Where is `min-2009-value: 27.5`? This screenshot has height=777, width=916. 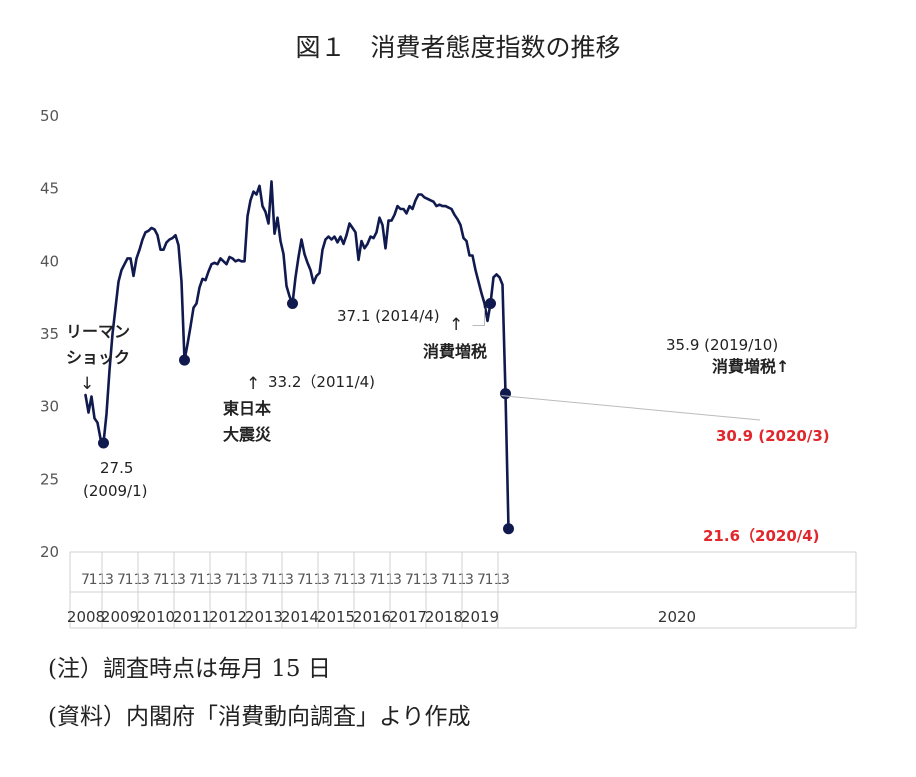 min-2009-value: 27.5 is located at coordinates (116, 468).